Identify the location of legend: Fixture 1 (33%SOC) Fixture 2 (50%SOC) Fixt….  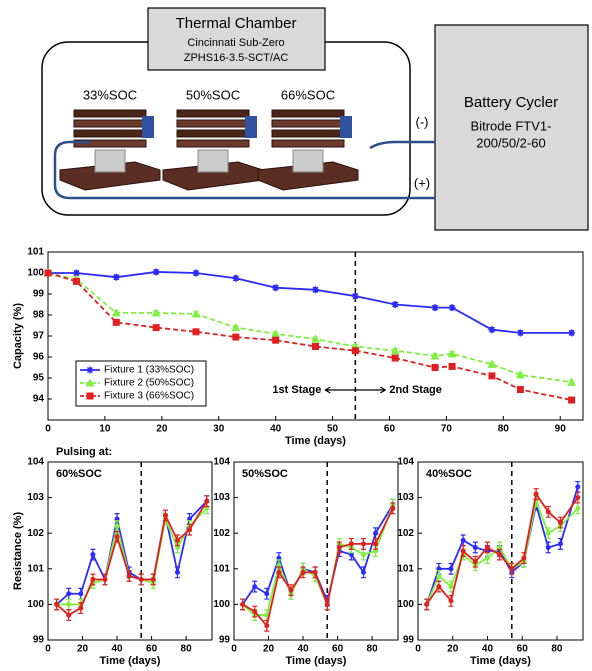
(141, 383).